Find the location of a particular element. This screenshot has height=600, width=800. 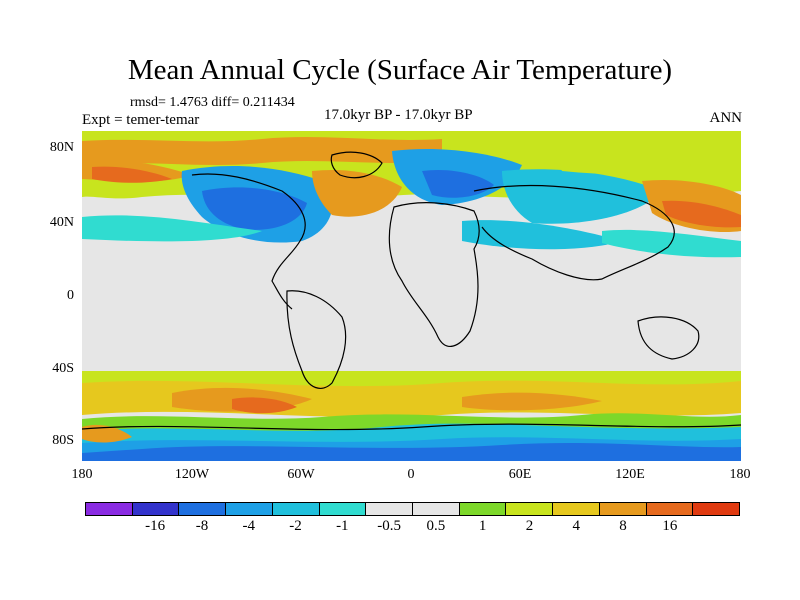

coastline-south-america is located at coordinates (316, 339).